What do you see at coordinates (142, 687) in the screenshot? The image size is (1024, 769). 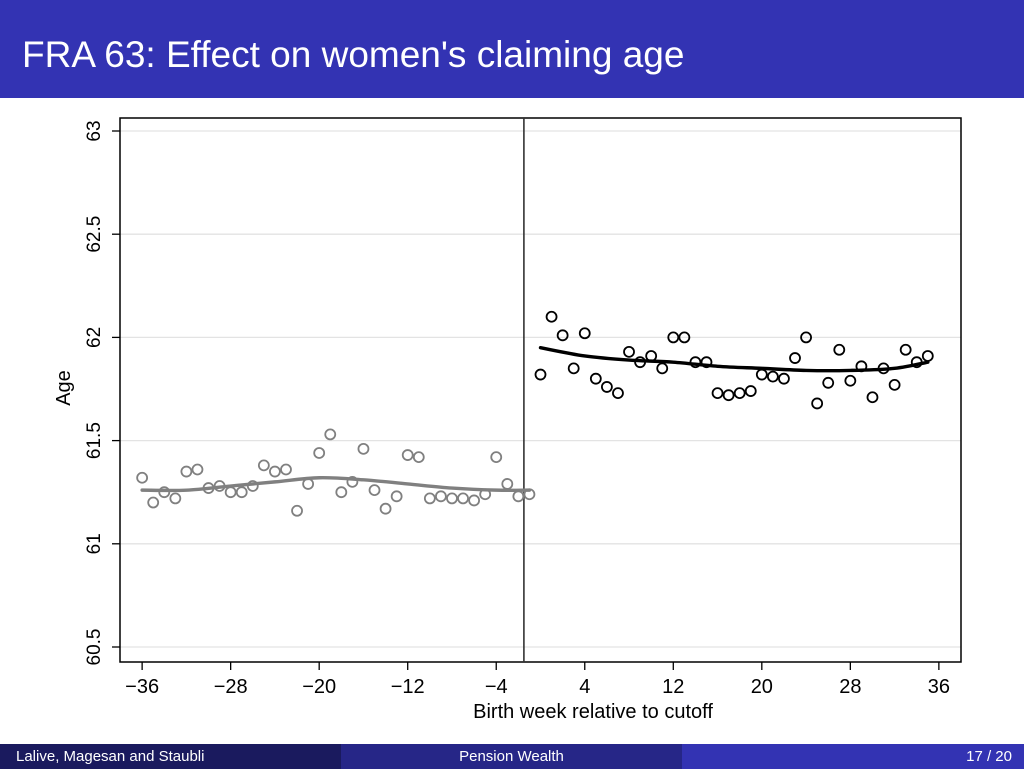 I see `x-tick-label: −36` at bounding box center [142, 687].